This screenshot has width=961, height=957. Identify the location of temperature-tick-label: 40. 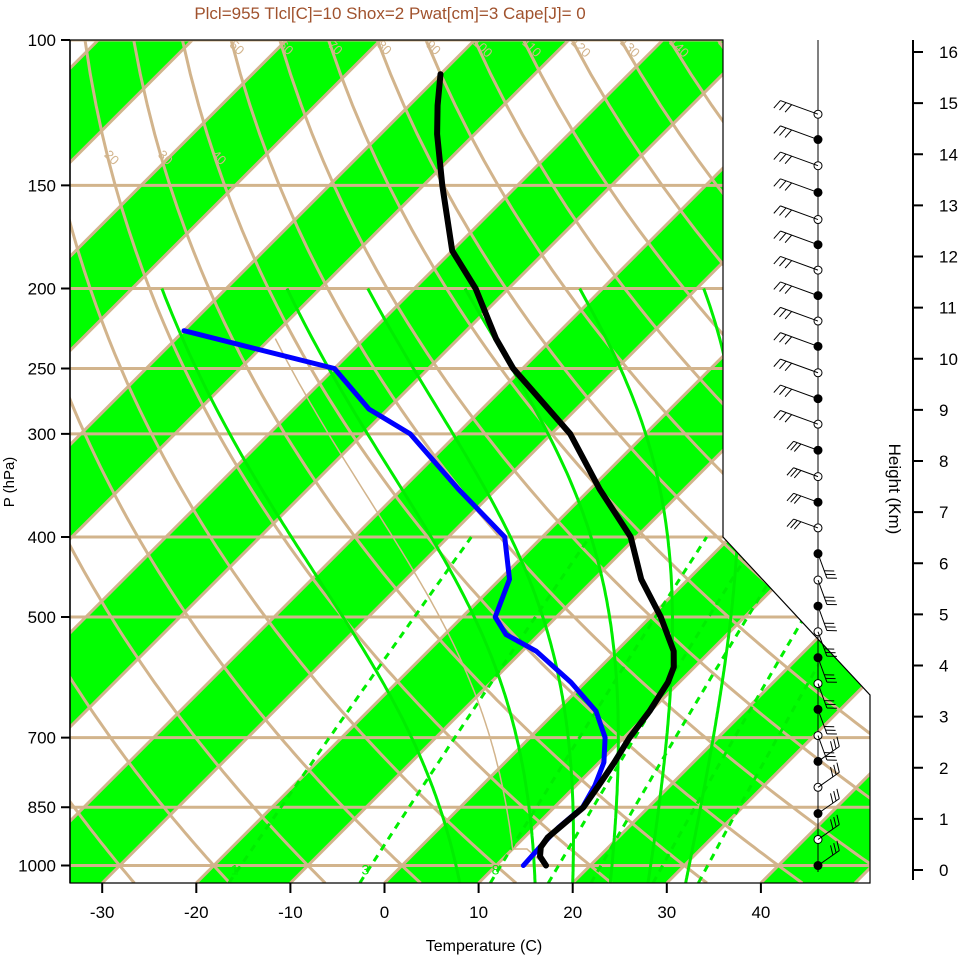
(760, 912).